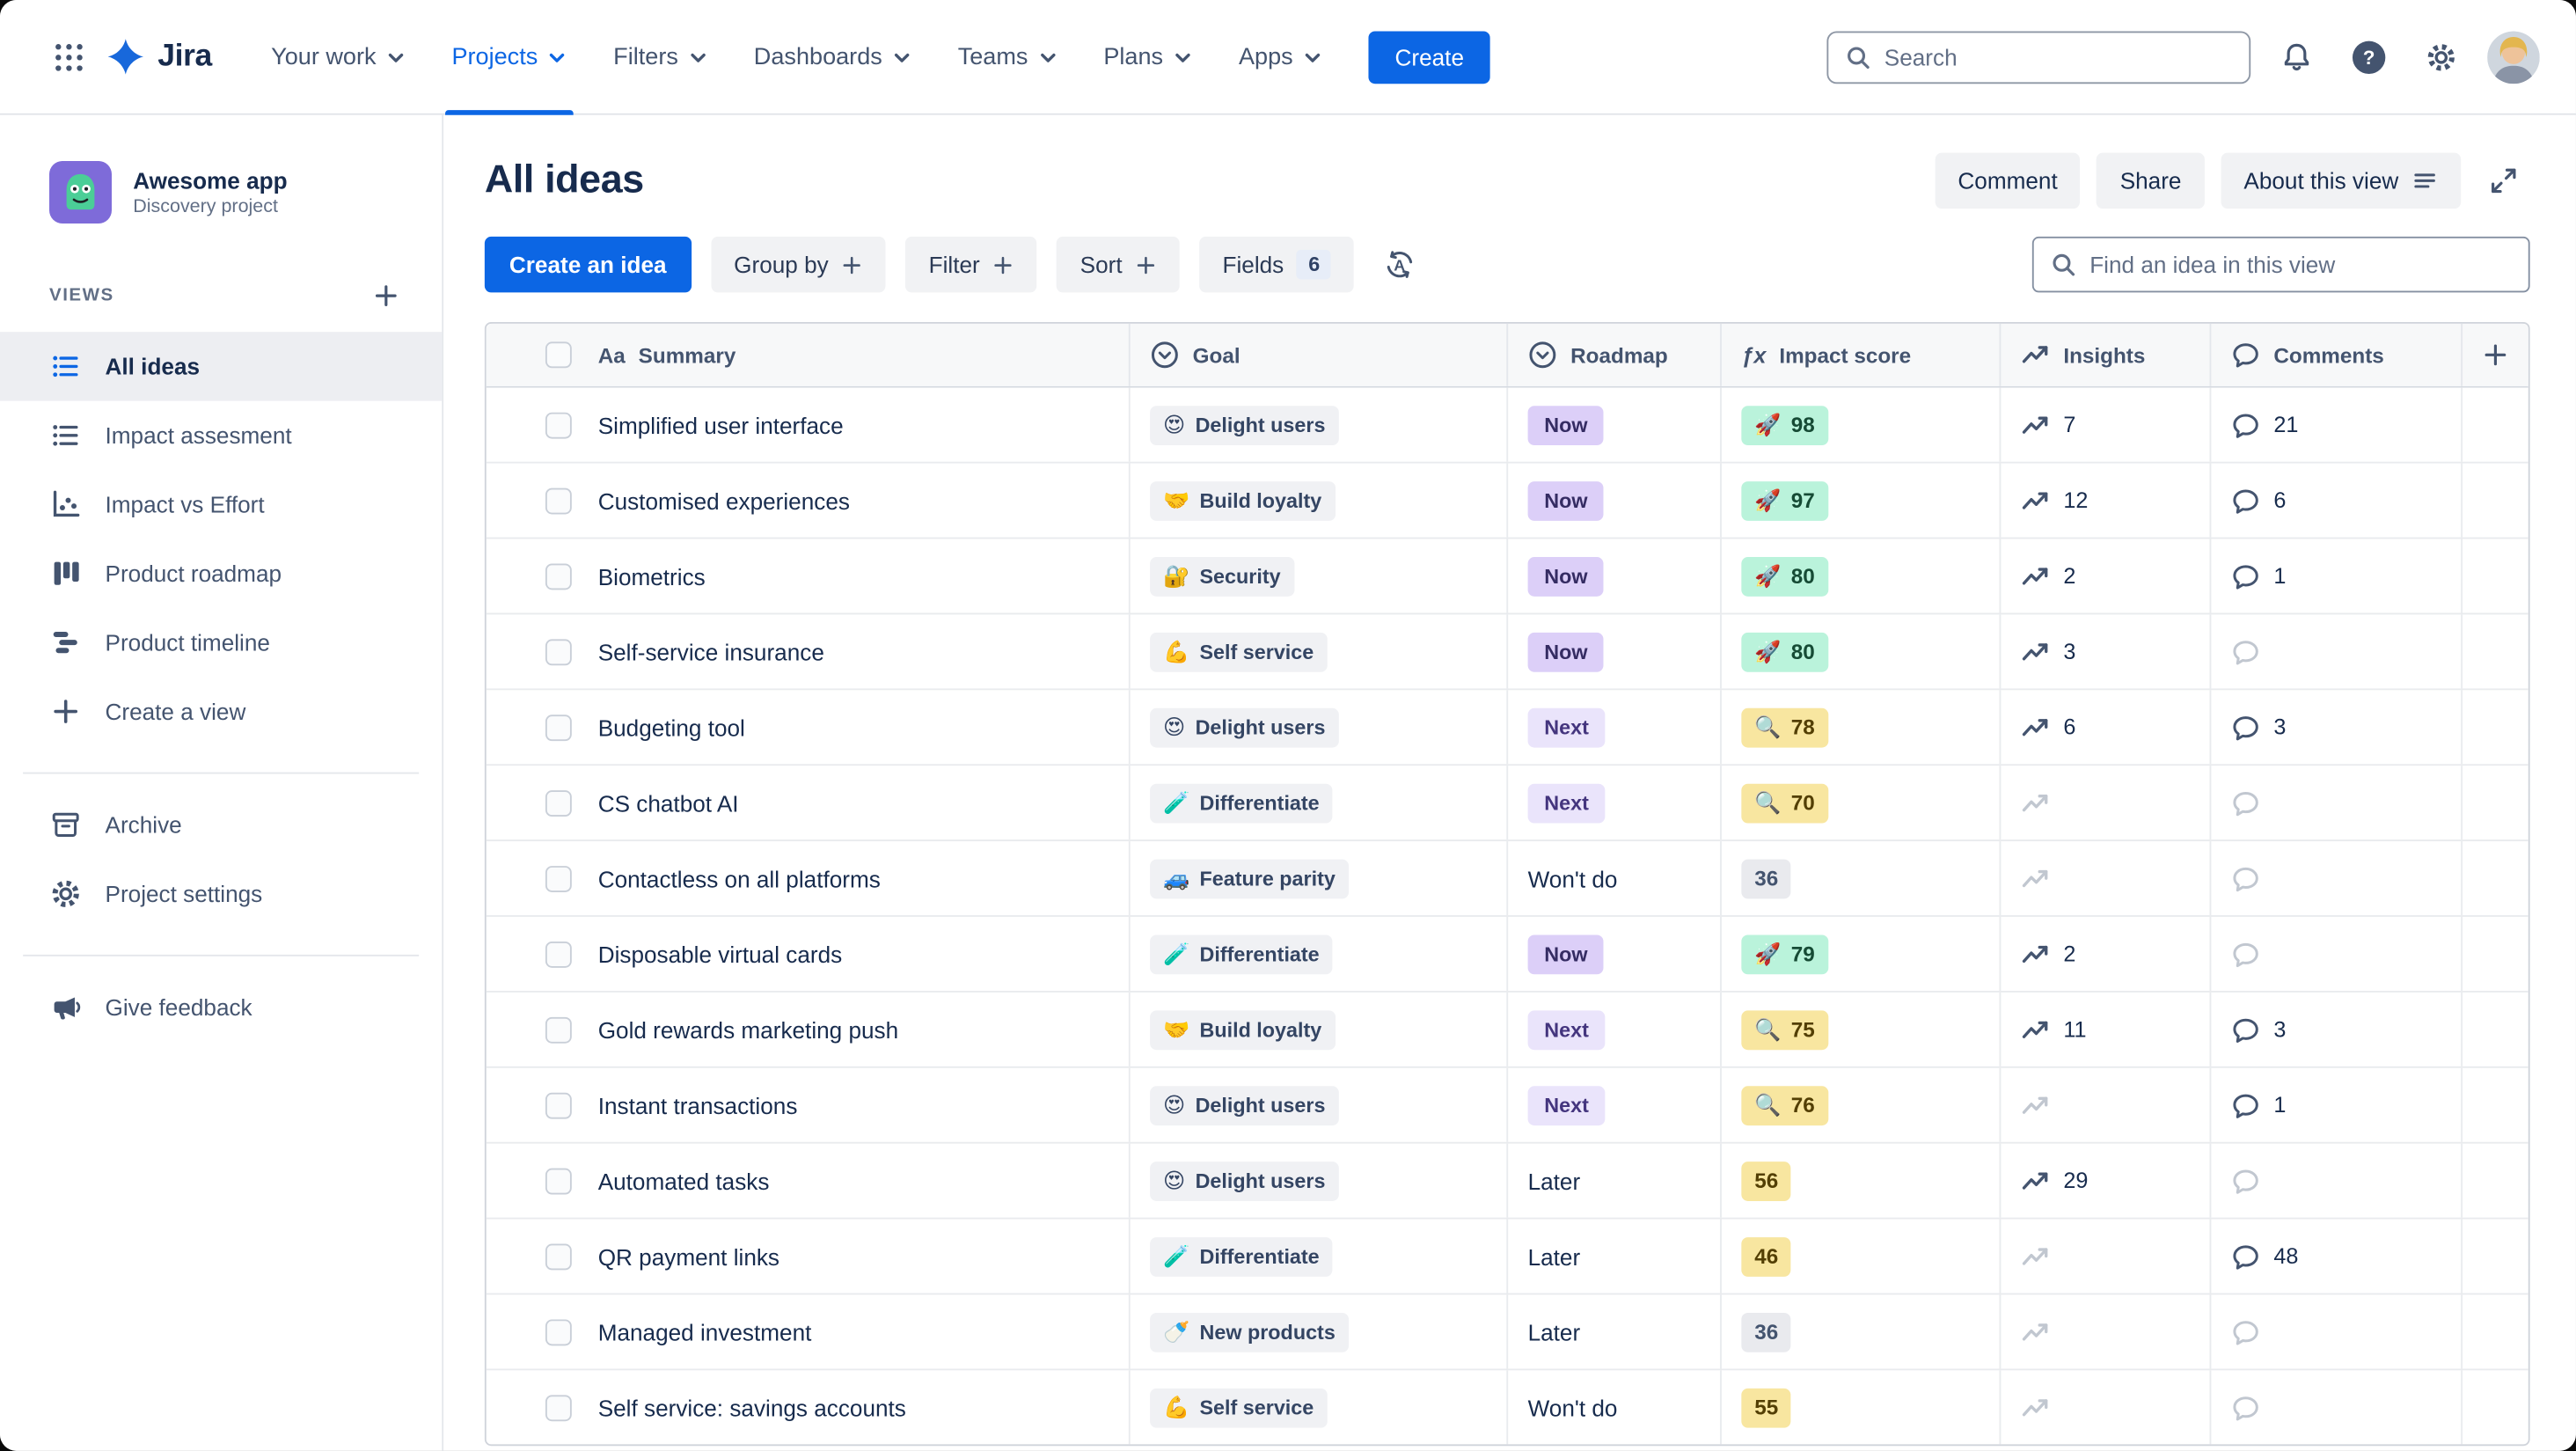 Image resolution: width=2576 pixels, height=1451 pixels. Describe the element at coordinates (386, 296) in the screenshot. I see `add-view-button` at that location.